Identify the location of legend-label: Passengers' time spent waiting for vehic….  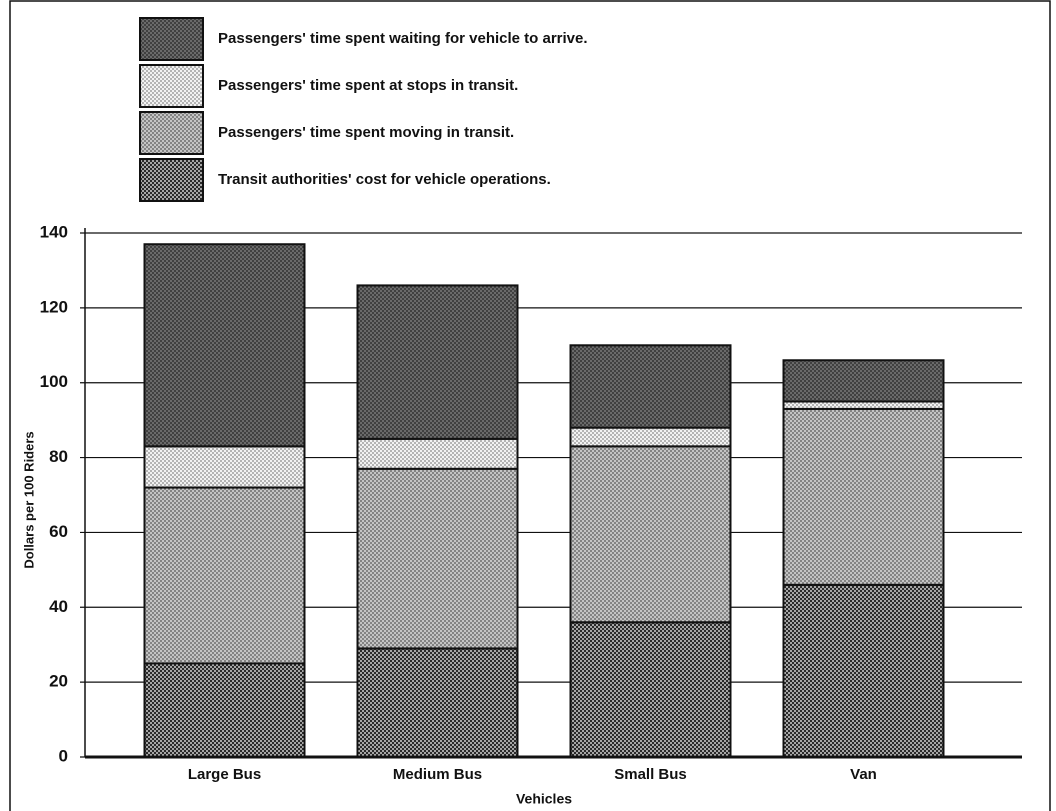
(403, 38).